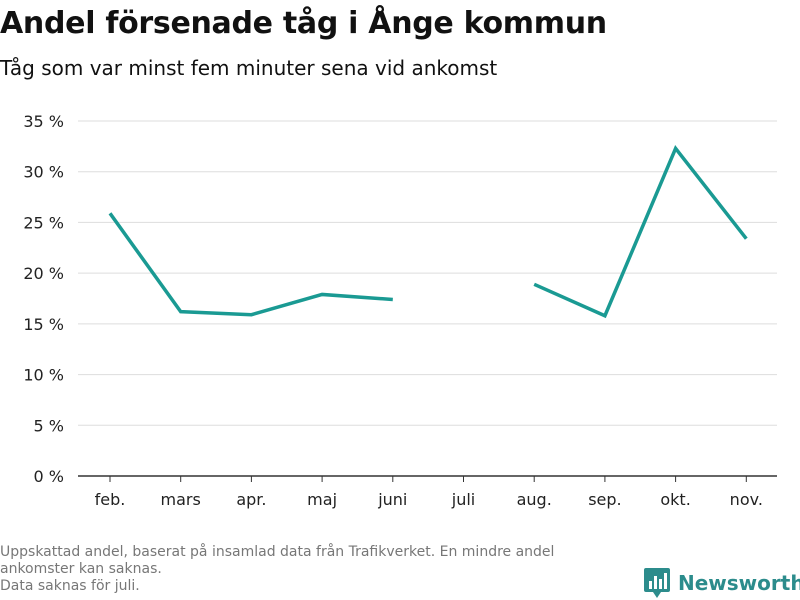  Describe the element at coordinates (43, 324) in the screenshot. I see `y-tick-label: 15 %` at that location.